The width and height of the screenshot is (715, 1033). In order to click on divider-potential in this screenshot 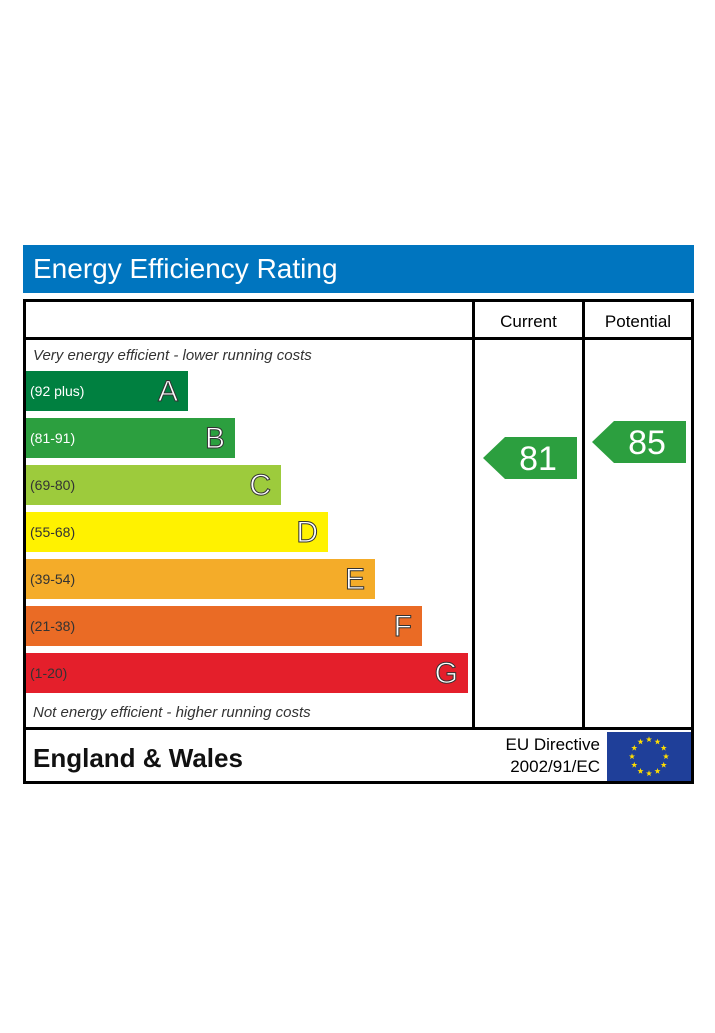, I will do `click(583, 514)`.